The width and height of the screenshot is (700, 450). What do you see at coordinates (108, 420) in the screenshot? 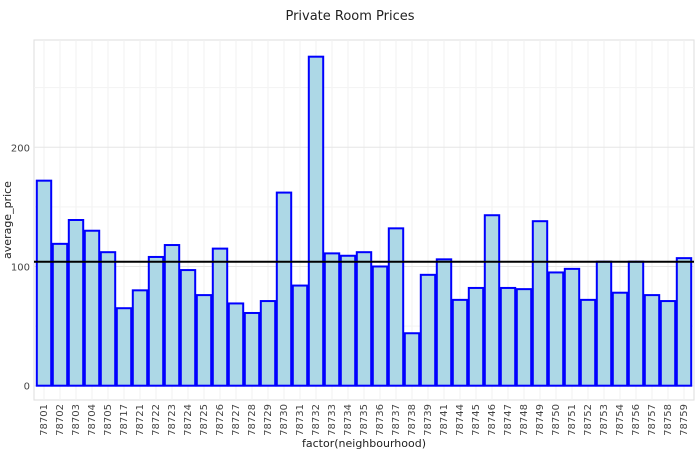
I see `x-tick-label: 78705` at bounding box center [108, 420].